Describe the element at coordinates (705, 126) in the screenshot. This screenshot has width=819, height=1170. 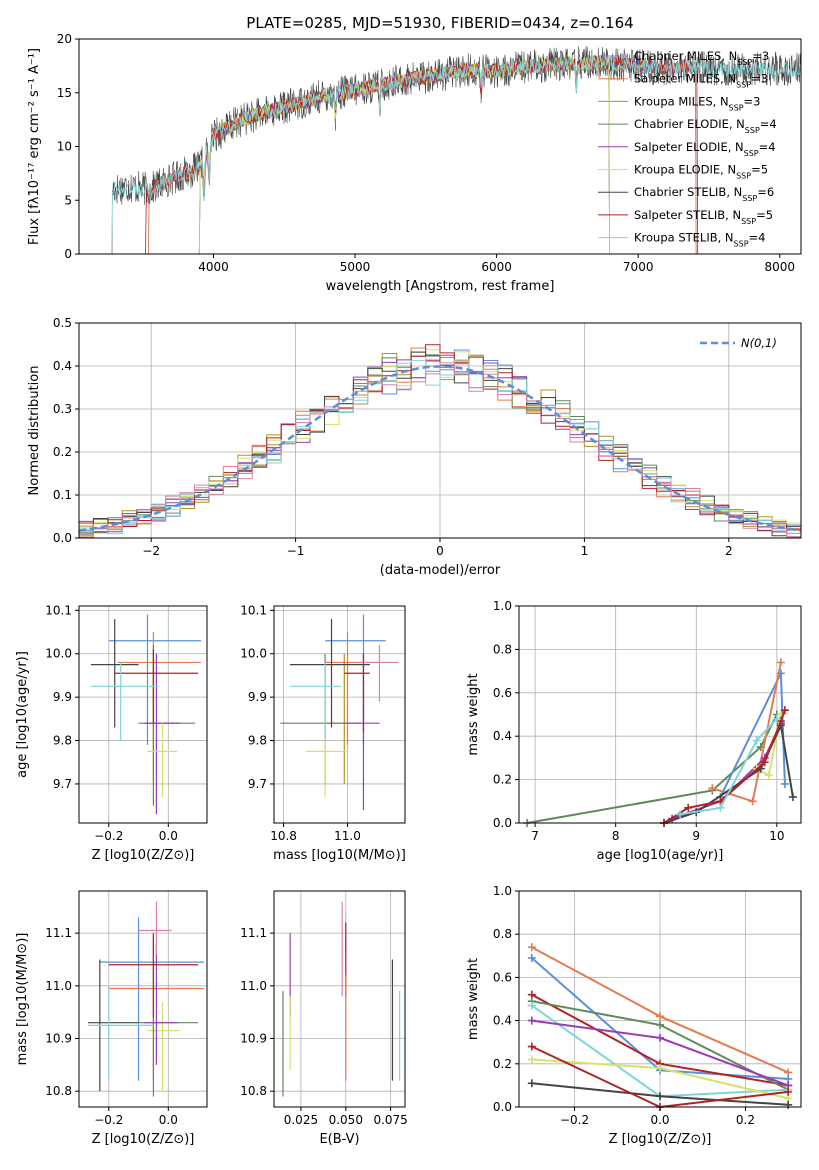
I see `legend-label: Chabrier ELODIE, NSSP=4` at that location.